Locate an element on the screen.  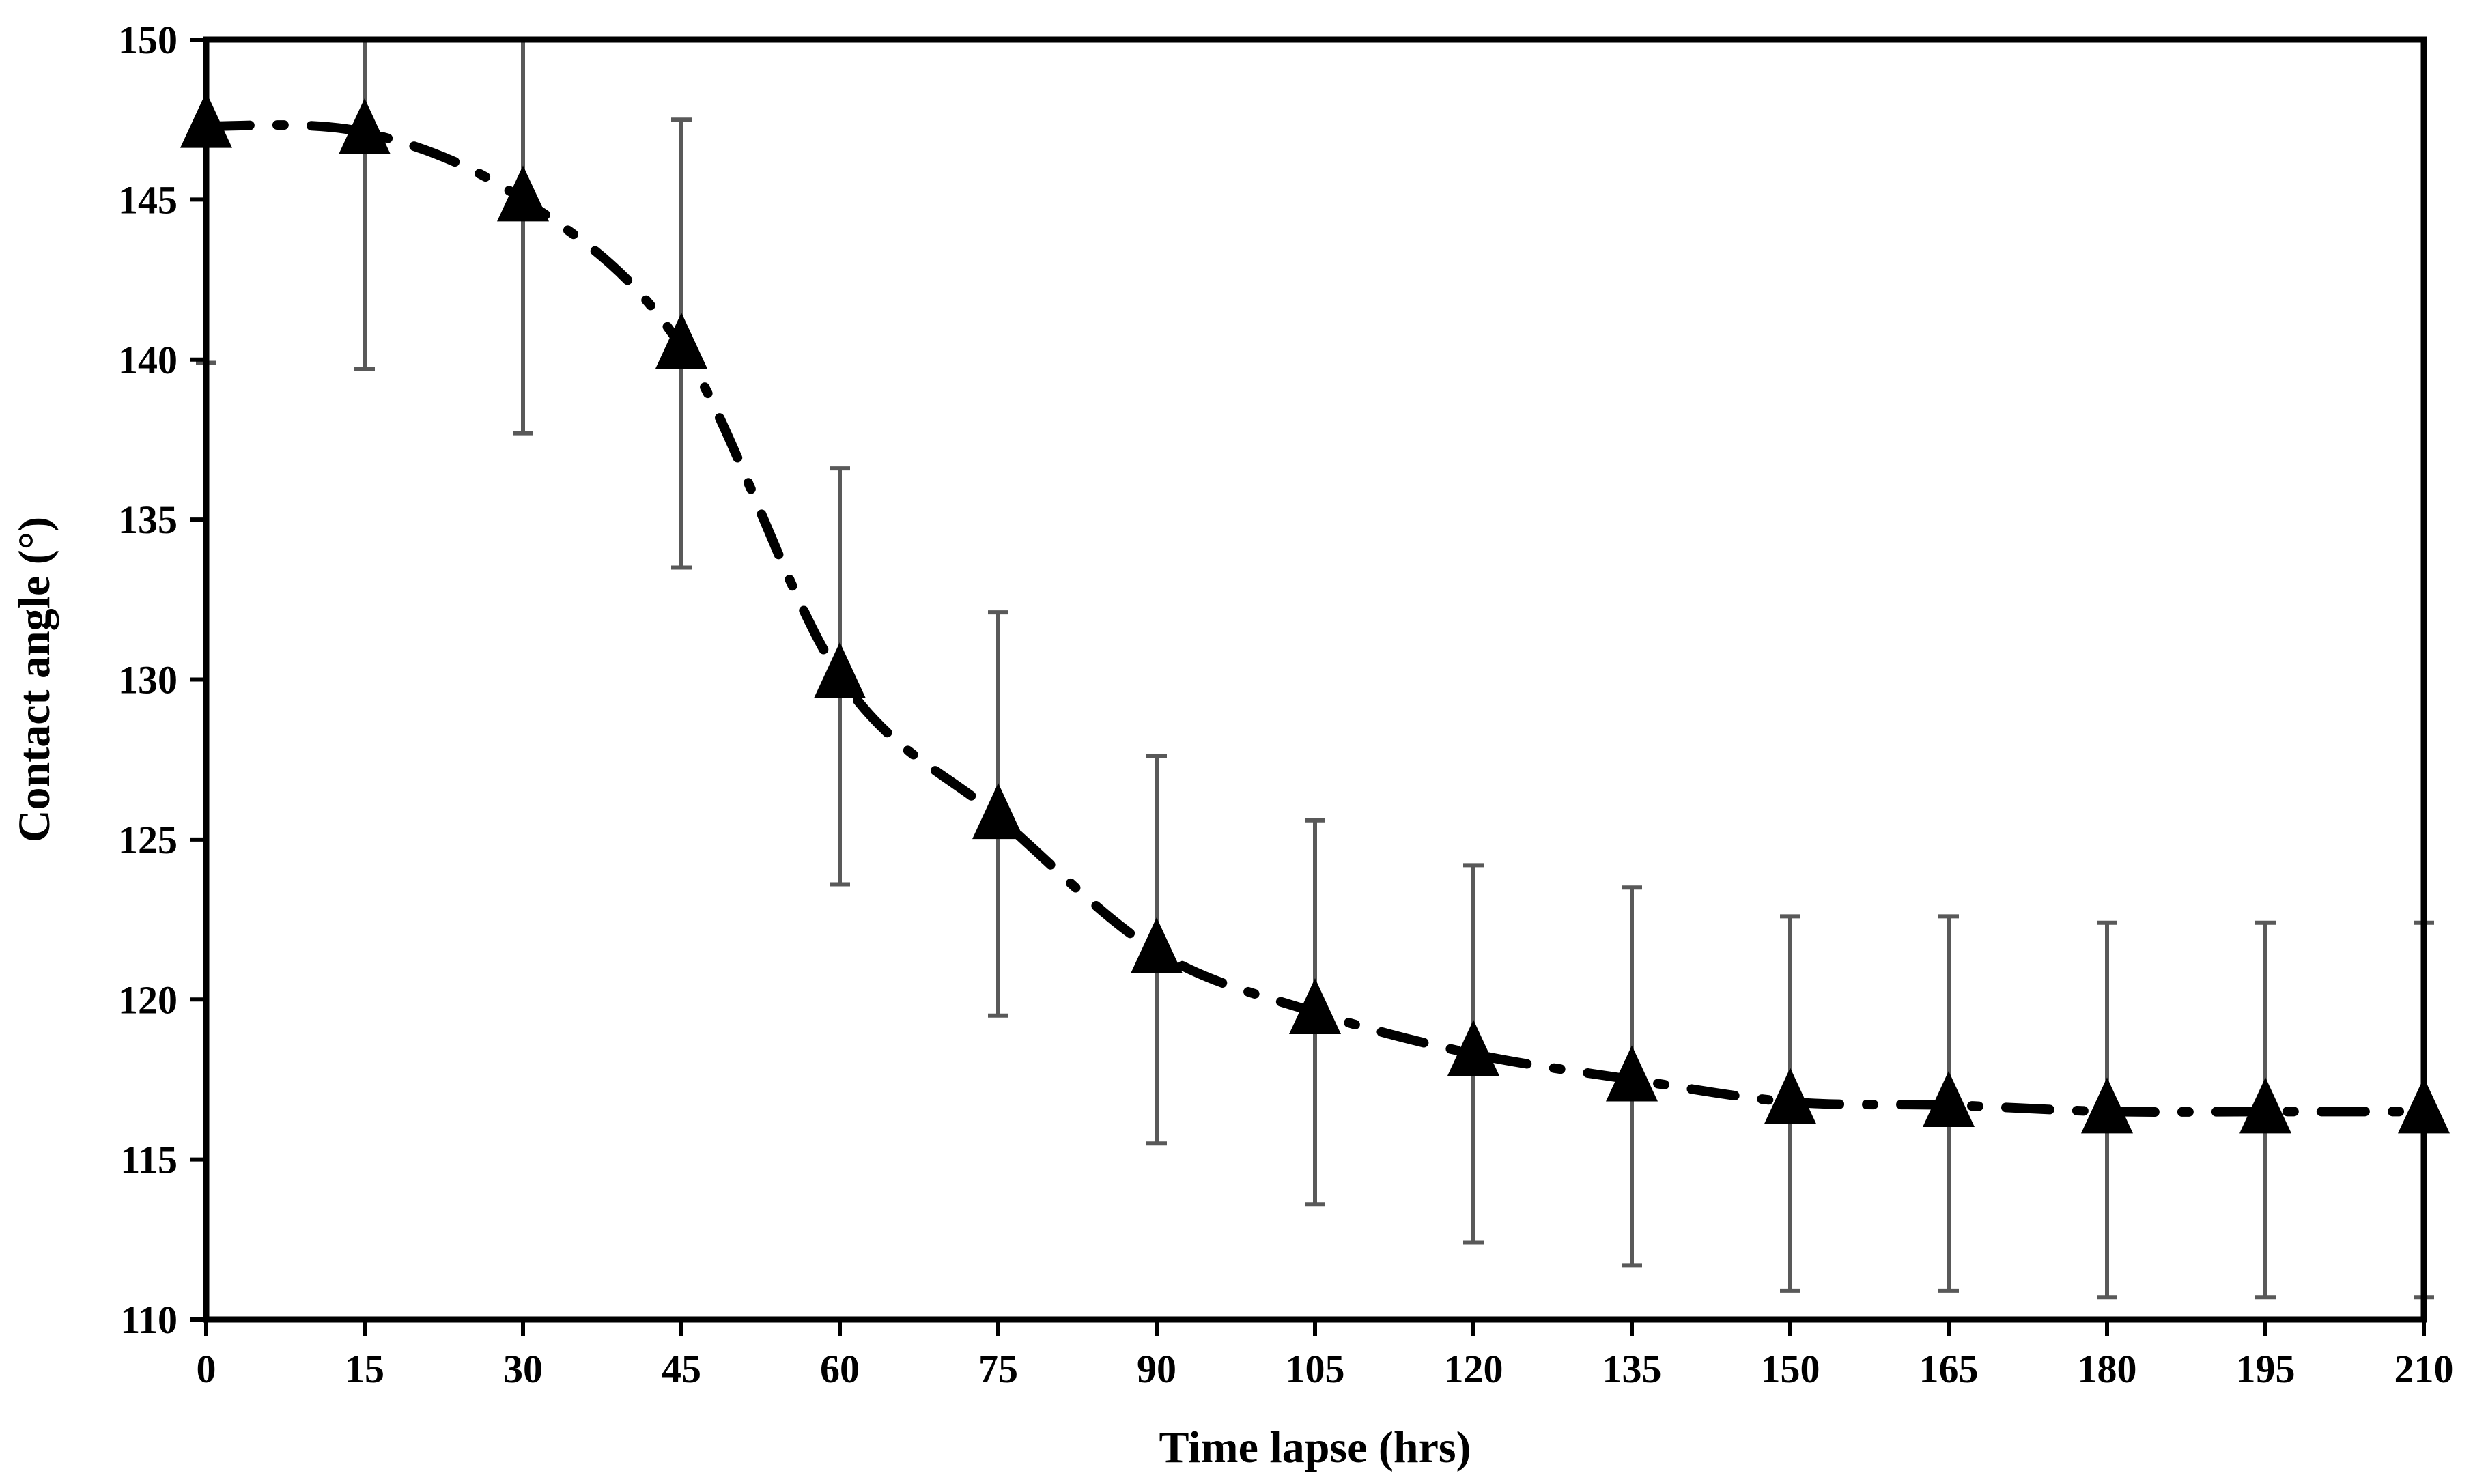
x-axis-ticks: 0 15 30 45 60 75 90 105 120 135 150 165 180 195 210 is located at coordinates (1325, 1355).